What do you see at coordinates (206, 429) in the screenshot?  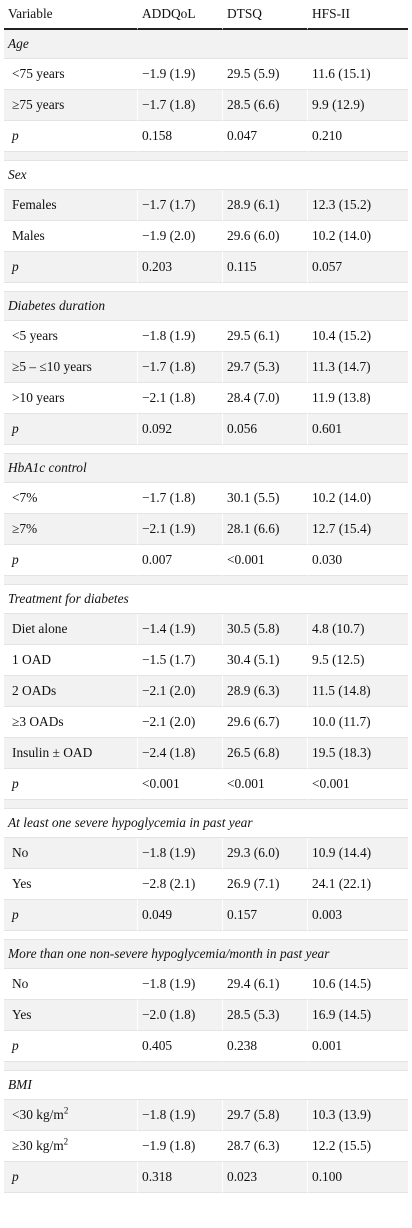 I see `table-row: p 0.092 0.056 0.601` at bounding box center [206, 429].